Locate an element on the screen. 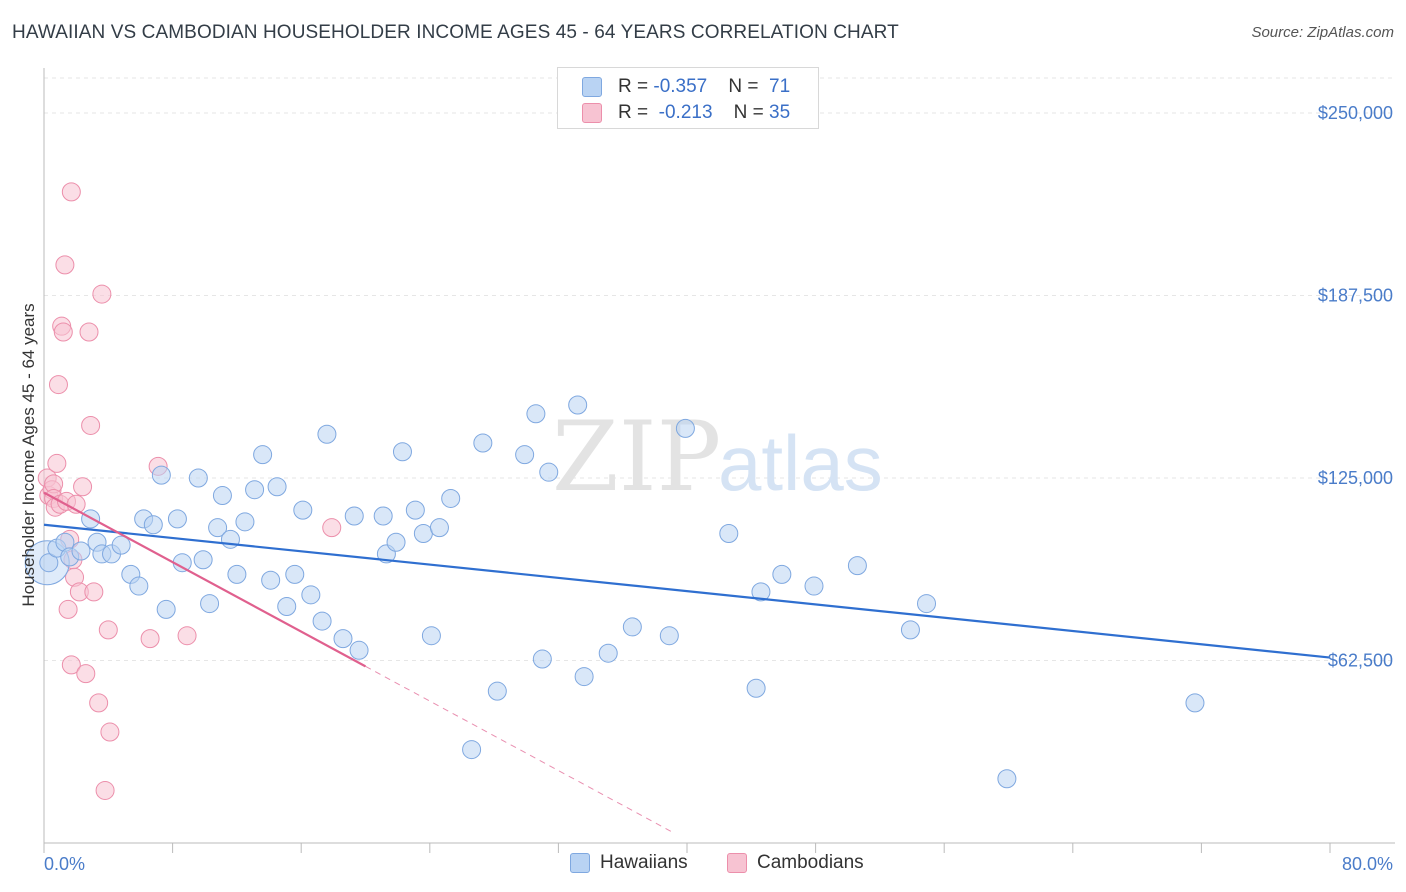 This screenshot has height=892, width=1406. x-tick-labels: 0.0% 80.0% is located at coordinates (718, 864).